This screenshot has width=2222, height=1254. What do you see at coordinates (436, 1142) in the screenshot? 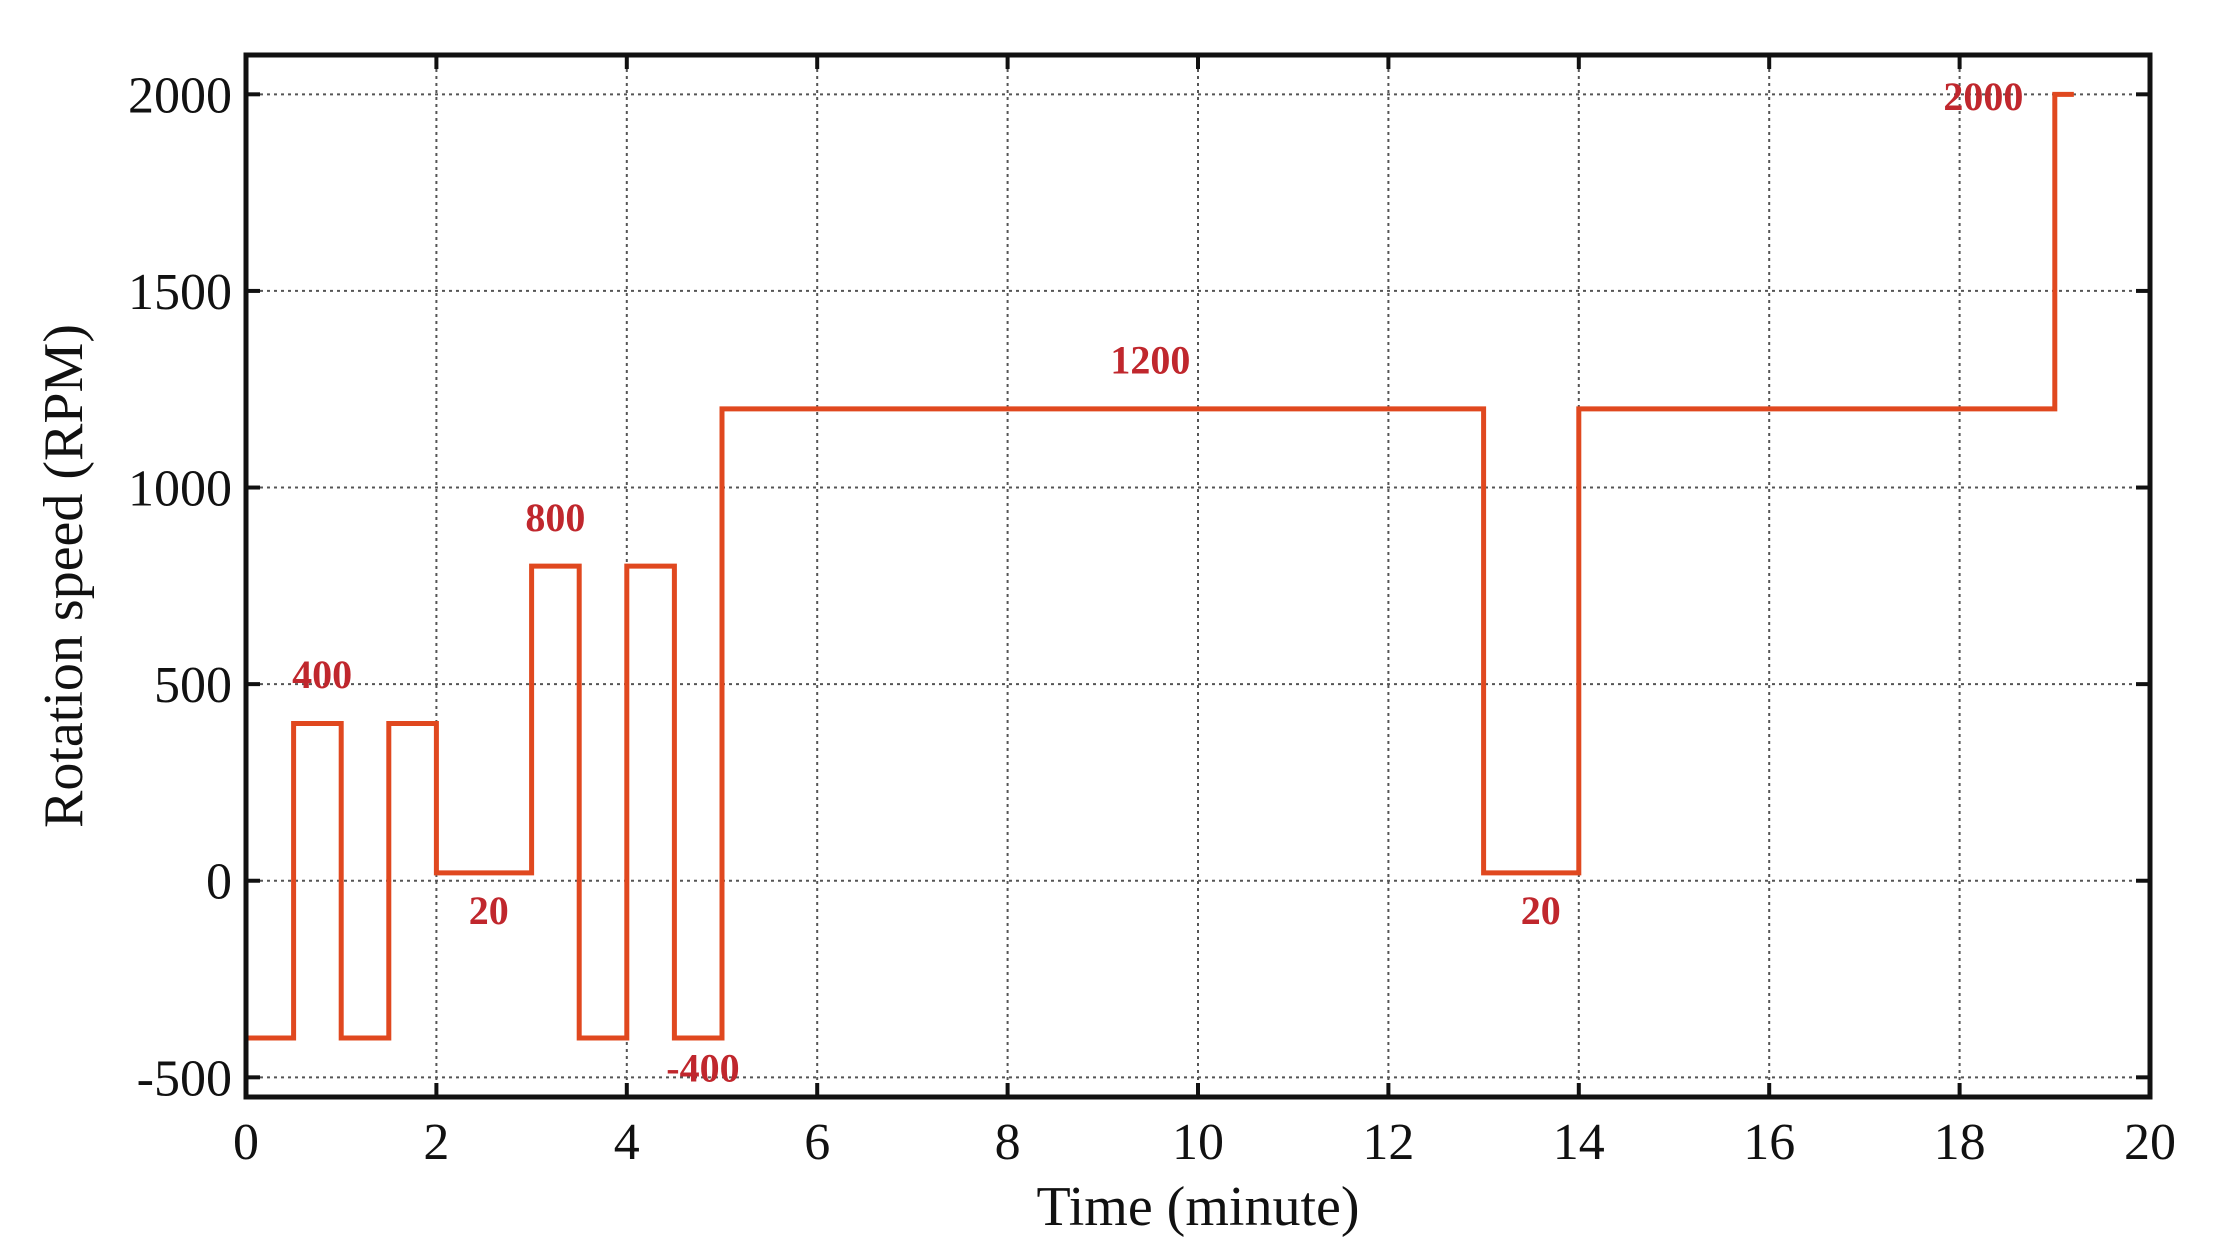
I see `x-tick-label: 2` at bounding box center [436, 1142].